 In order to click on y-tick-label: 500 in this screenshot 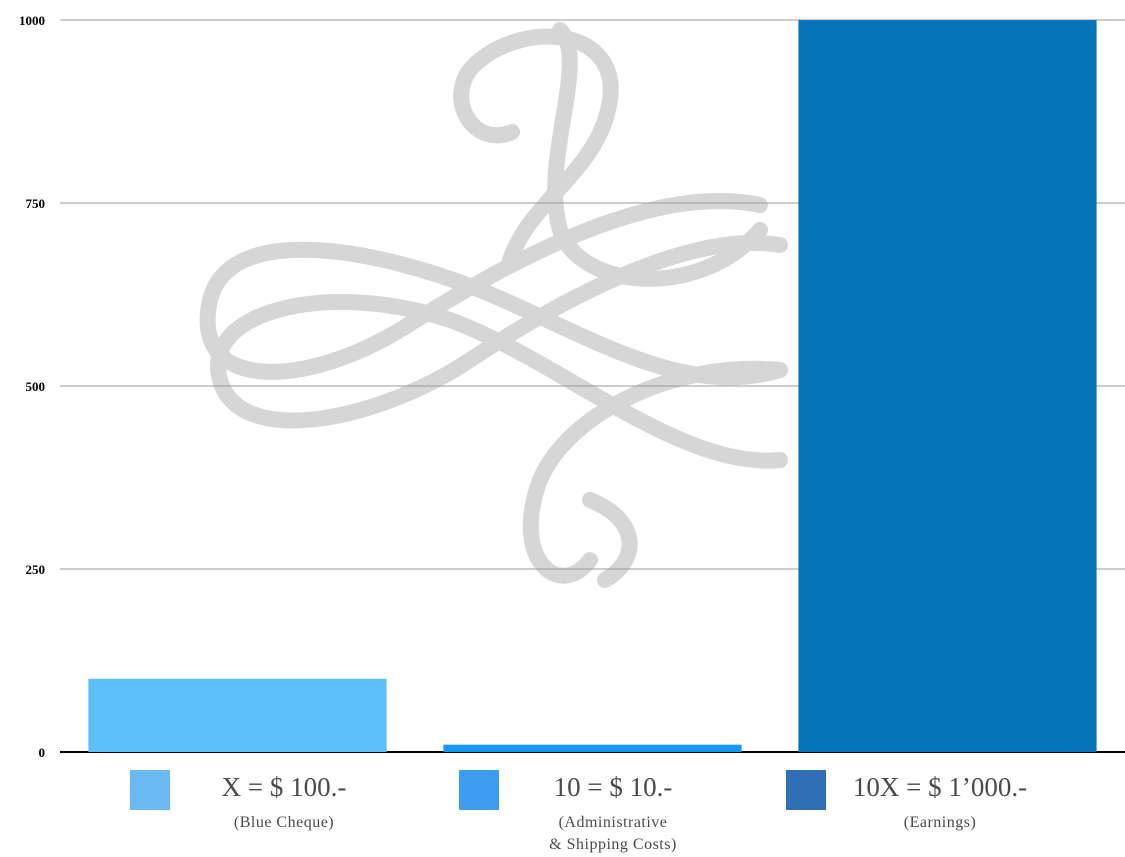, I will do `click(36, 386)`.